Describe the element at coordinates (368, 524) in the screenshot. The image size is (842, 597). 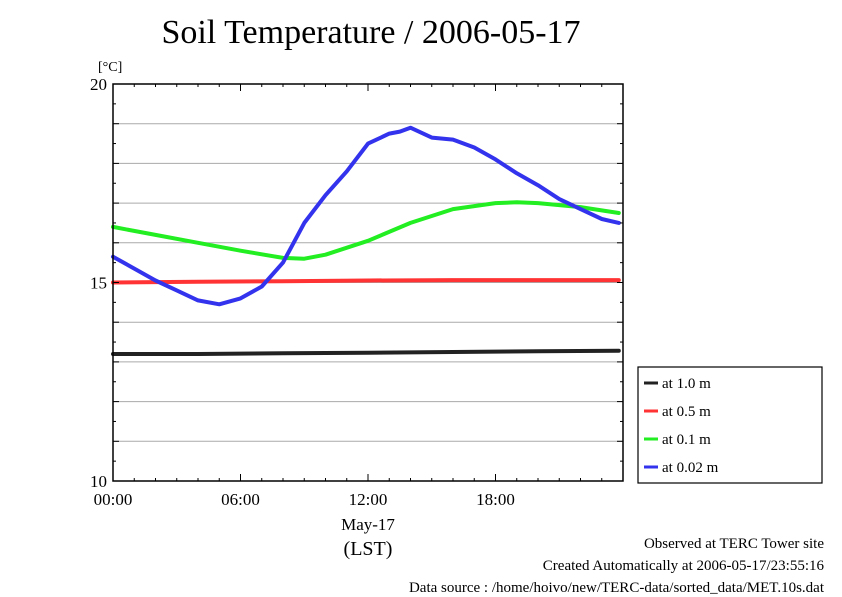
I see `x-axis-date-label: May-17` at that location.